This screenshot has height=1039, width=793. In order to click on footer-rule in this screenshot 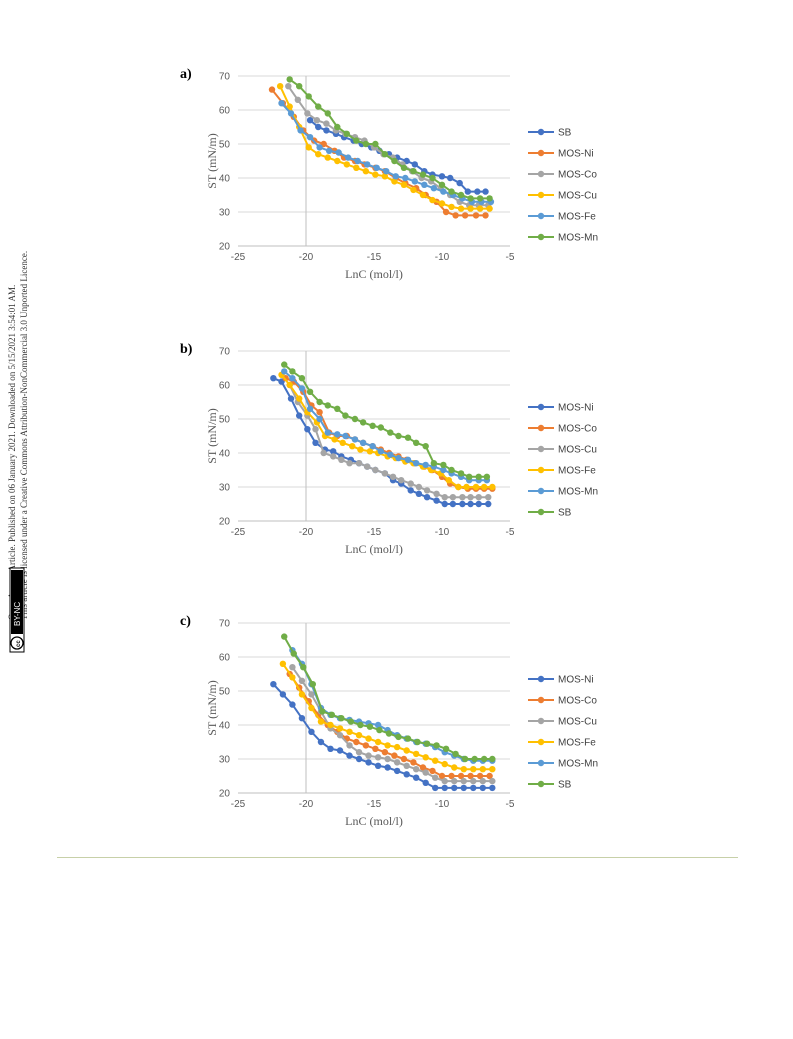, I will do `click(397, 857)`.